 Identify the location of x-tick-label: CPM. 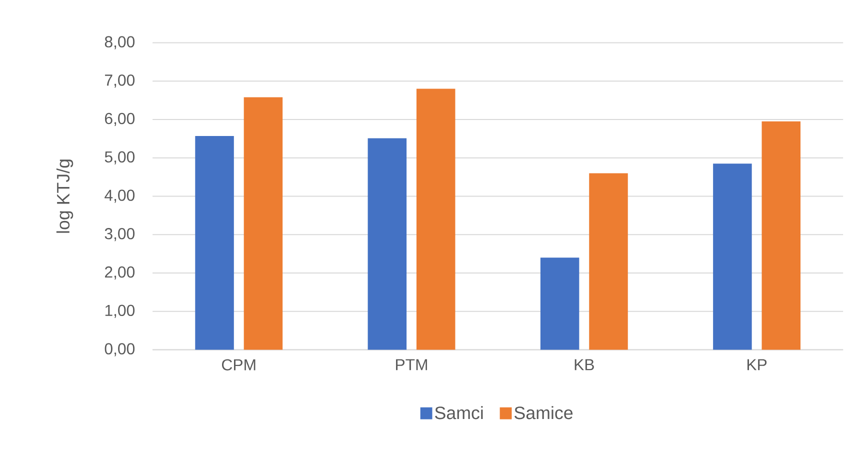
(239, 364).